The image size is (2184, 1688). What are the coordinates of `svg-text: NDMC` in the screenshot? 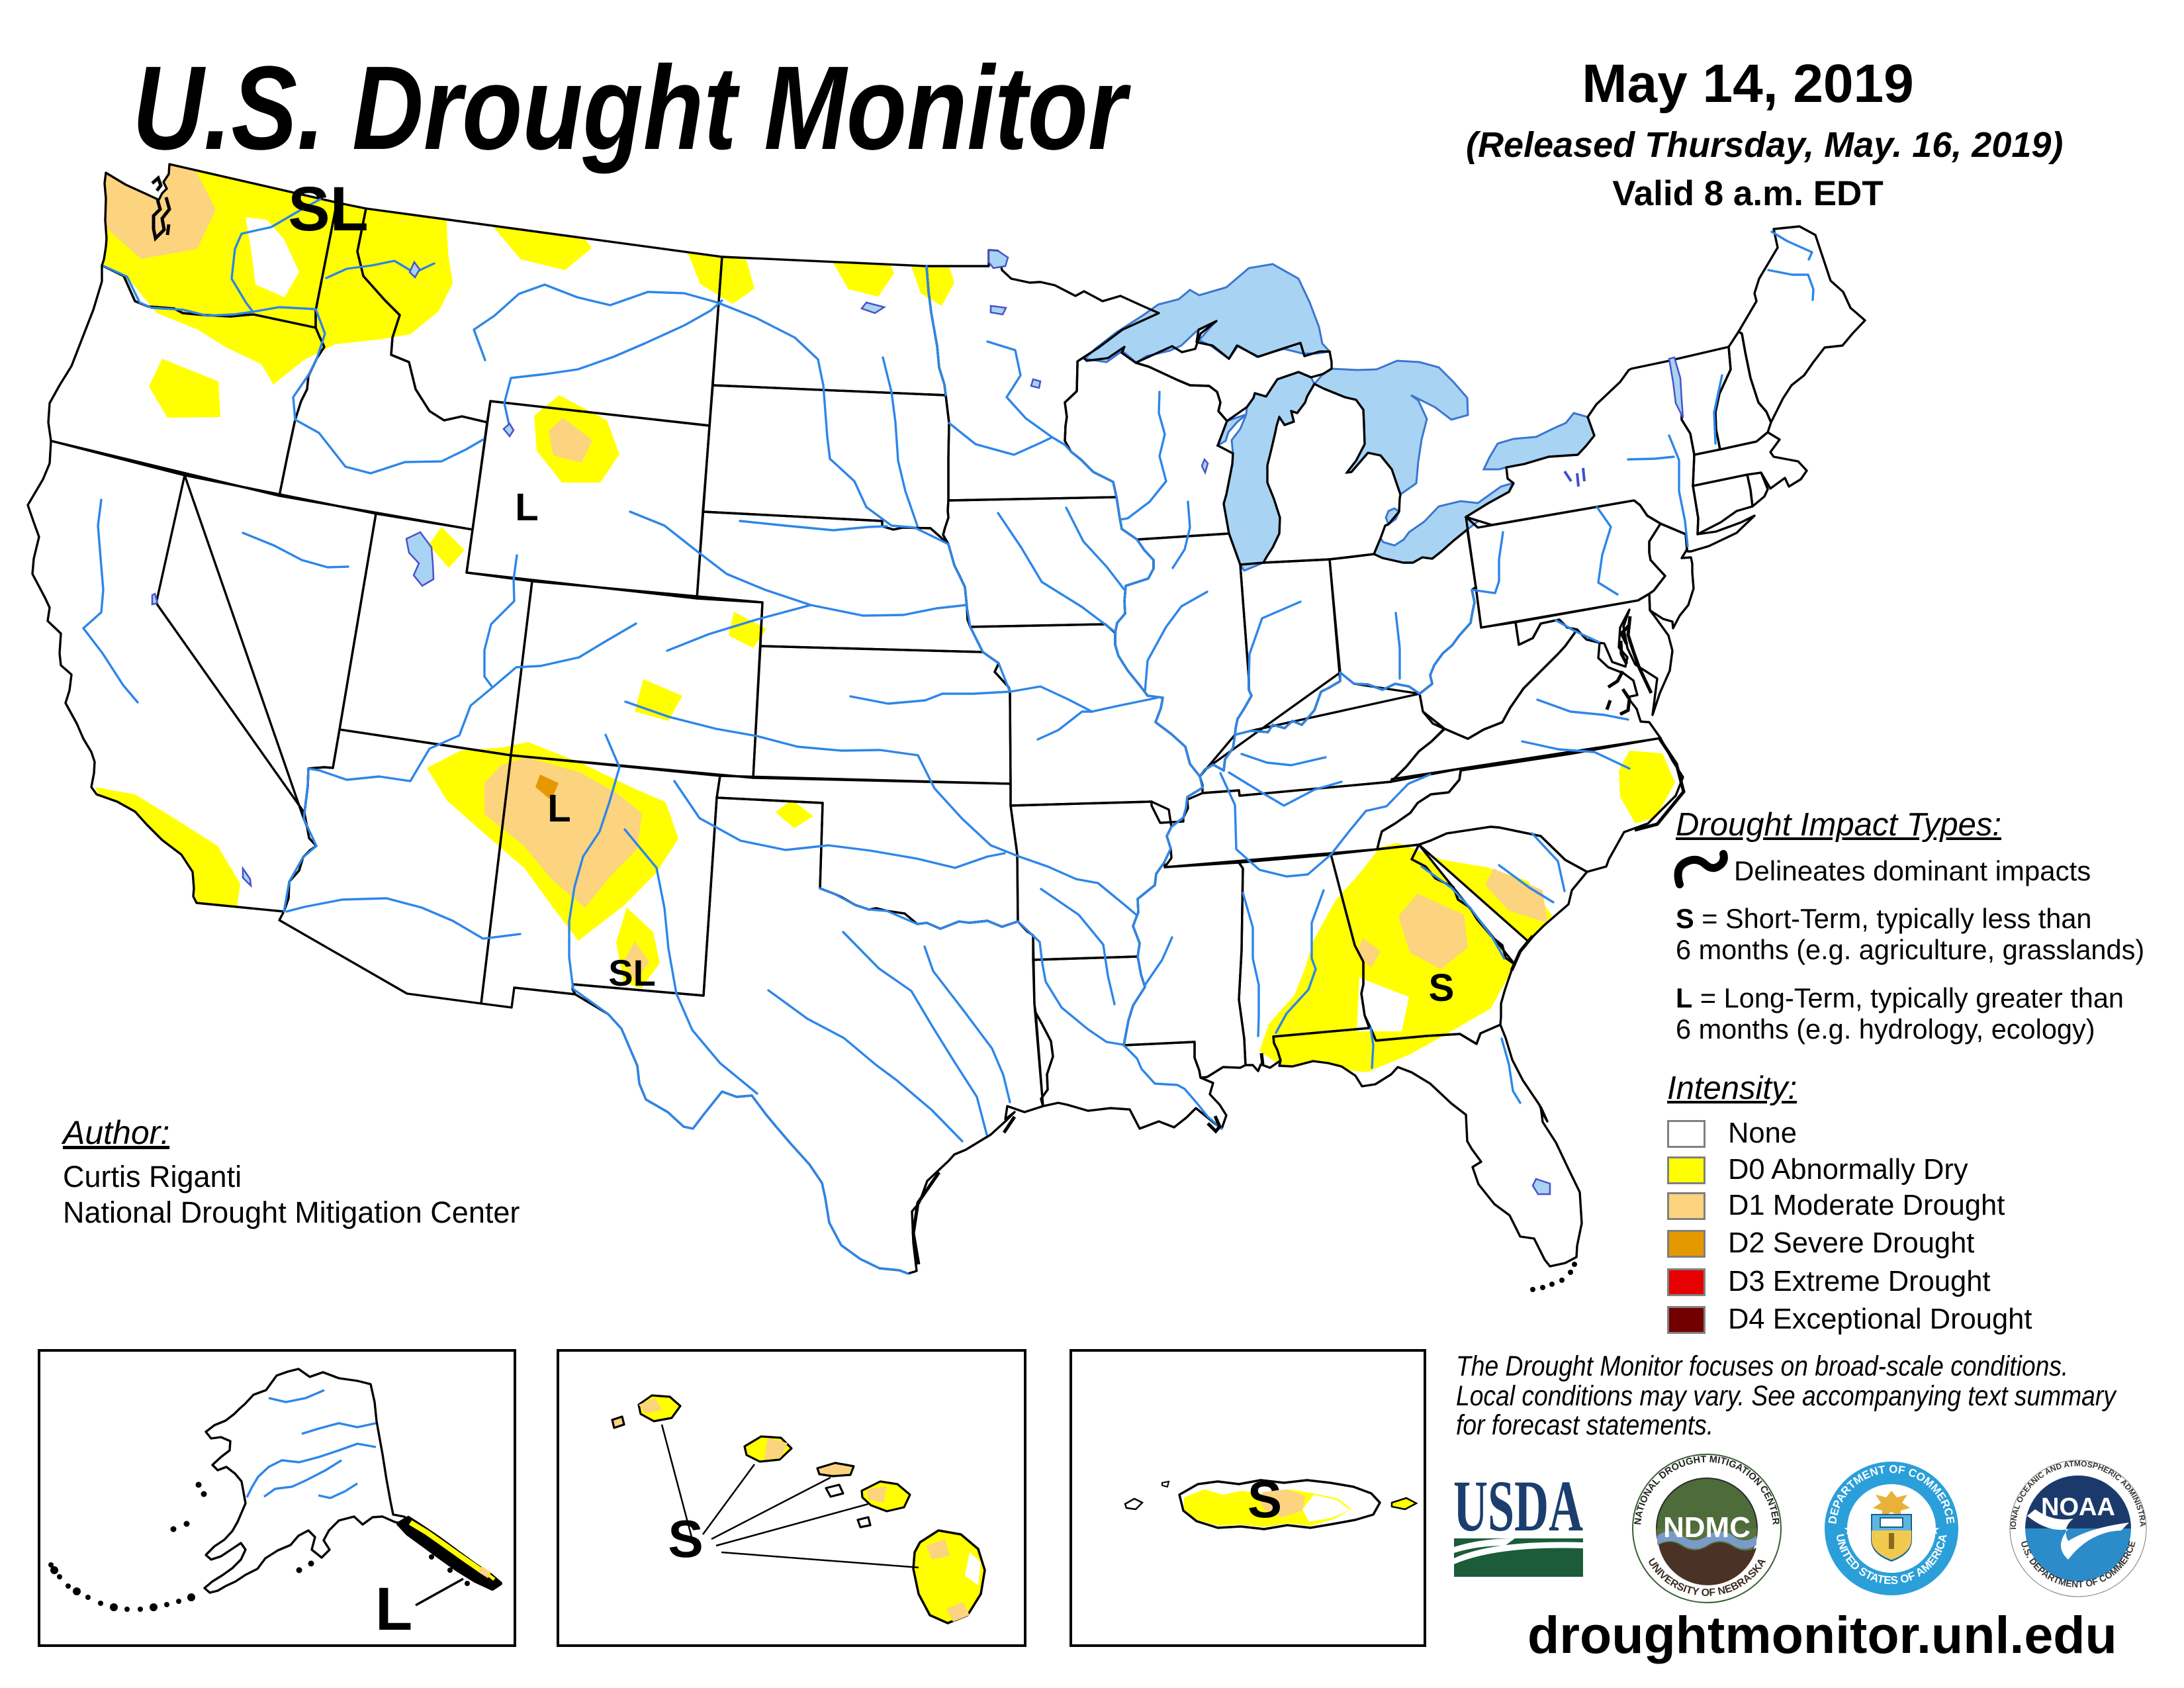 It's located at (1707, 1527).